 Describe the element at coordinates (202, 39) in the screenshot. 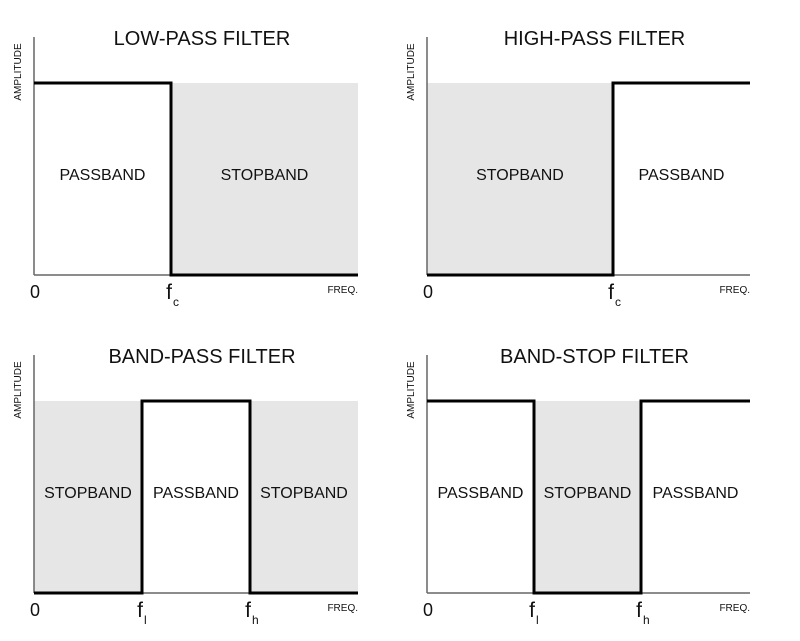

I see `panel-title: LOW-PASS FILTER` at that location.